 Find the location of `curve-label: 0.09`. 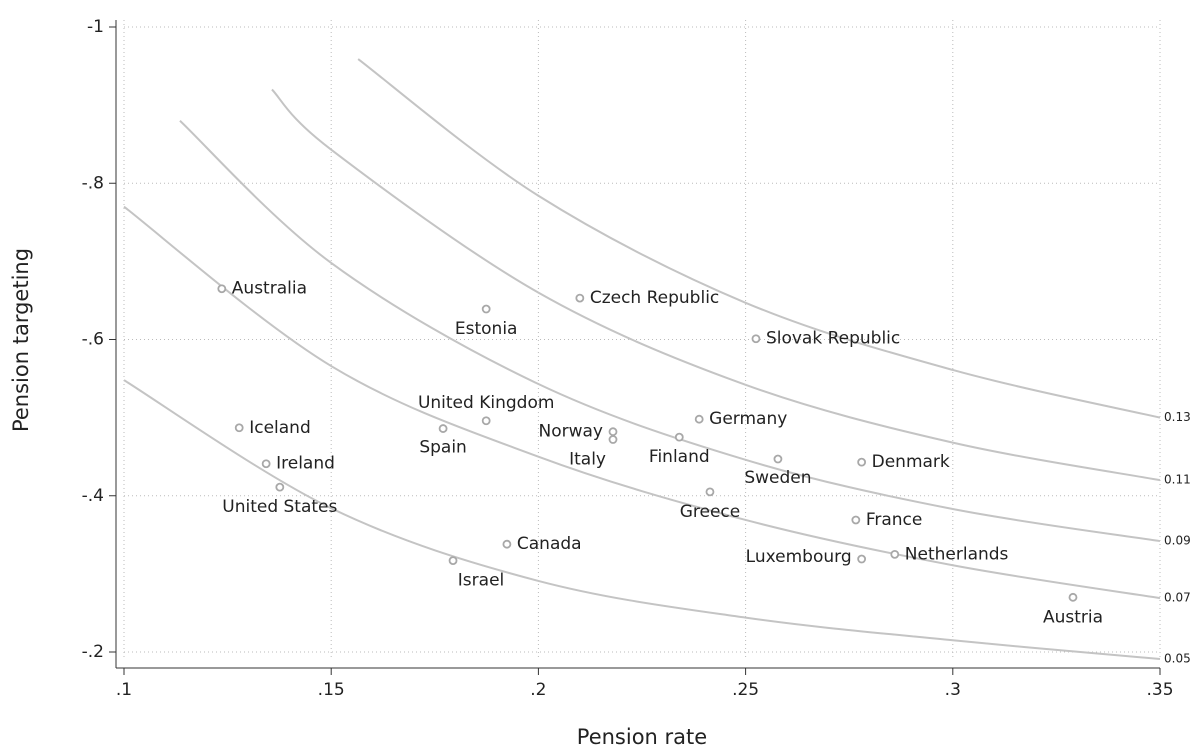

curve-label: 0.09 is located at coordinates (1177, 541).